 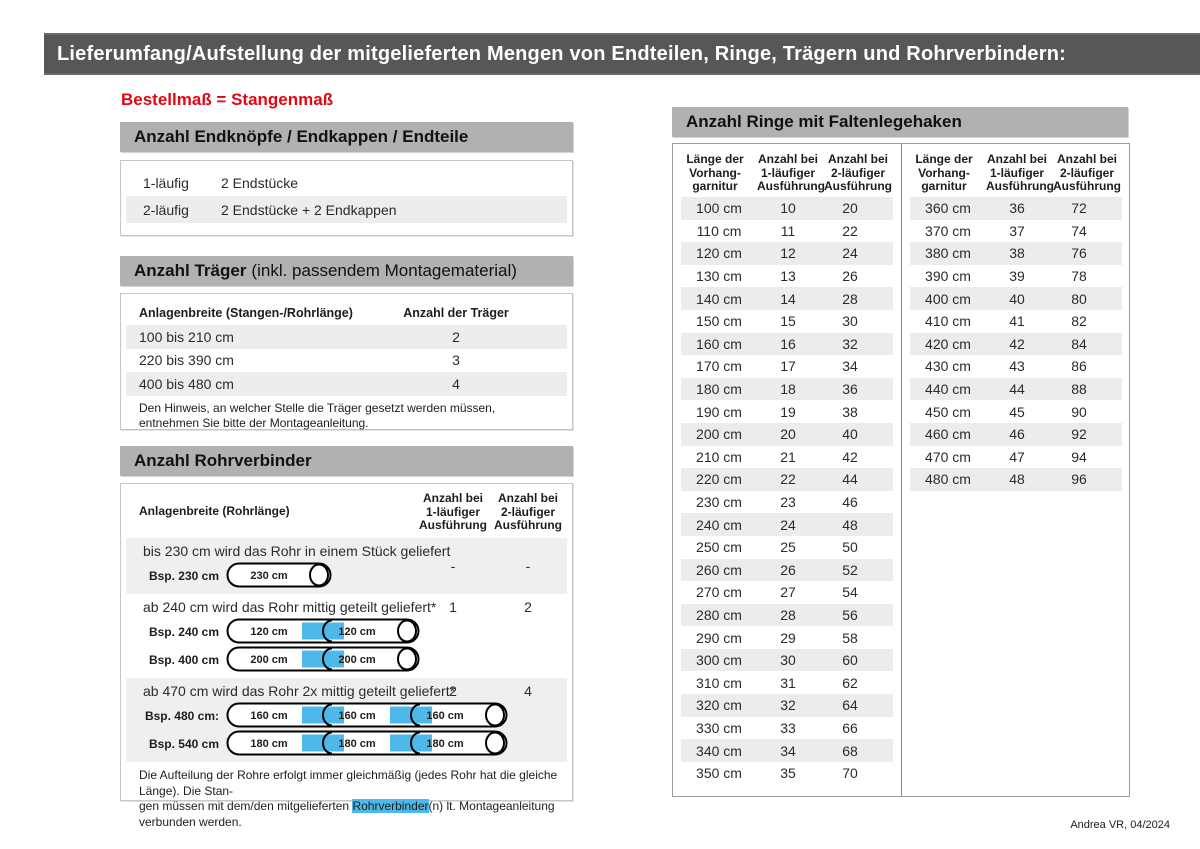 What do you see at coordinates (850, 750) in the screenshot?
I see `cell-rings-2run: 68` at bounding box center [850, 750].